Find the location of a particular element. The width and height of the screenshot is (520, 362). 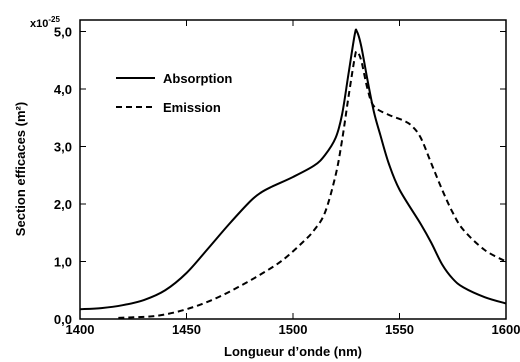

x-tick-label: 1550 is located at coordinates (399, 329).